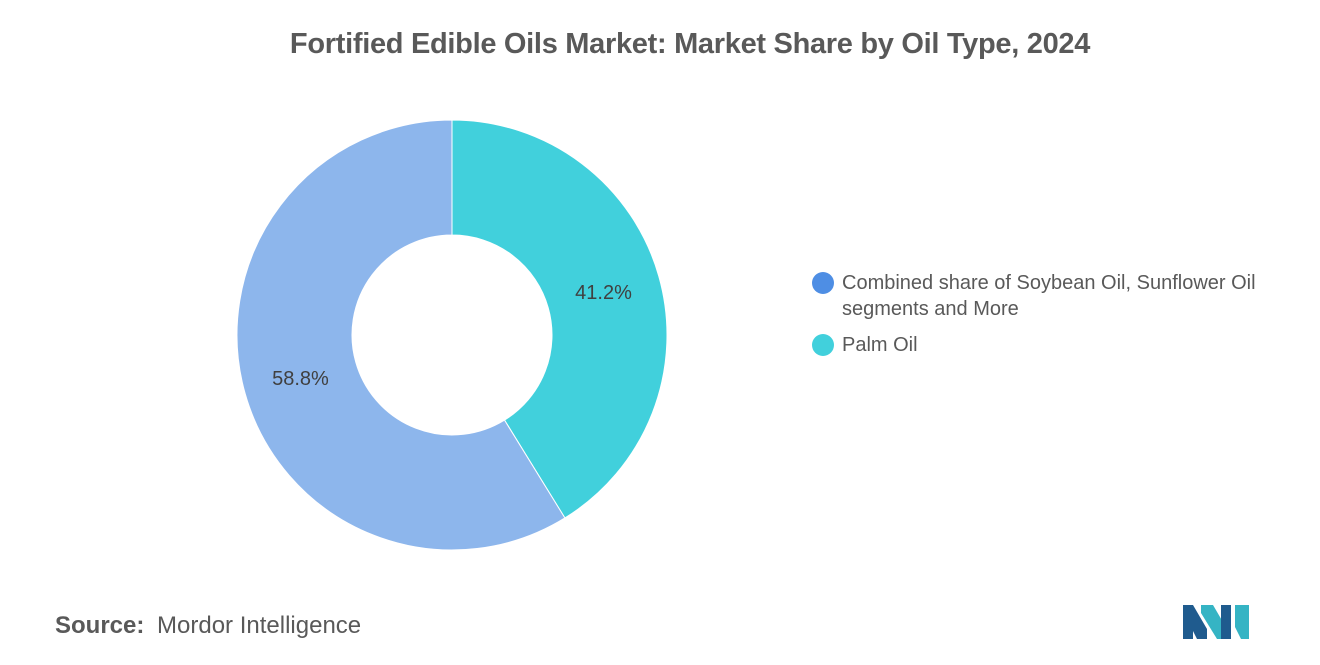 Image resolution: width=1320 pixels, height=665 pixels. I want to click on logo-shape-mid, so click(1214, 622).